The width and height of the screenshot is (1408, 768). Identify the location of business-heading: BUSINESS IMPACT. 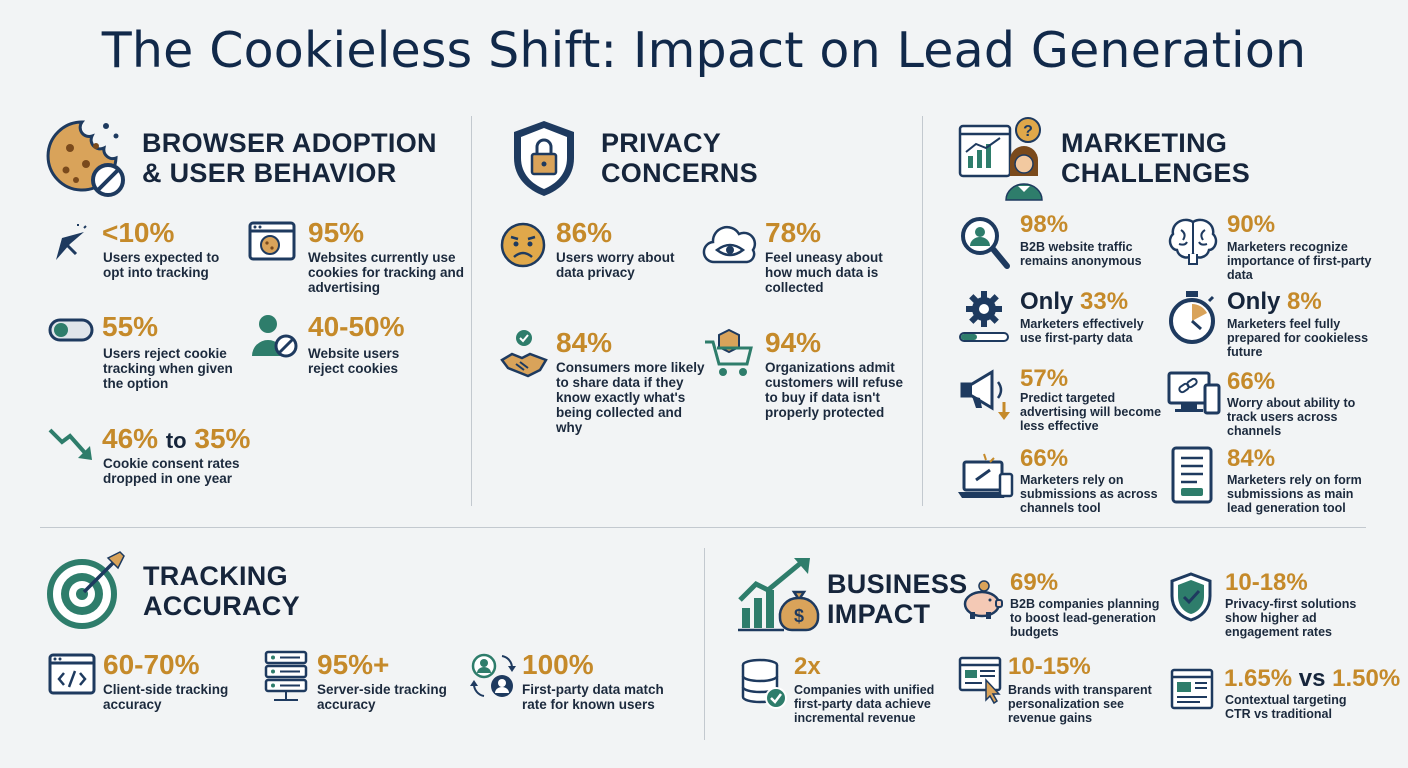
(897, 599).